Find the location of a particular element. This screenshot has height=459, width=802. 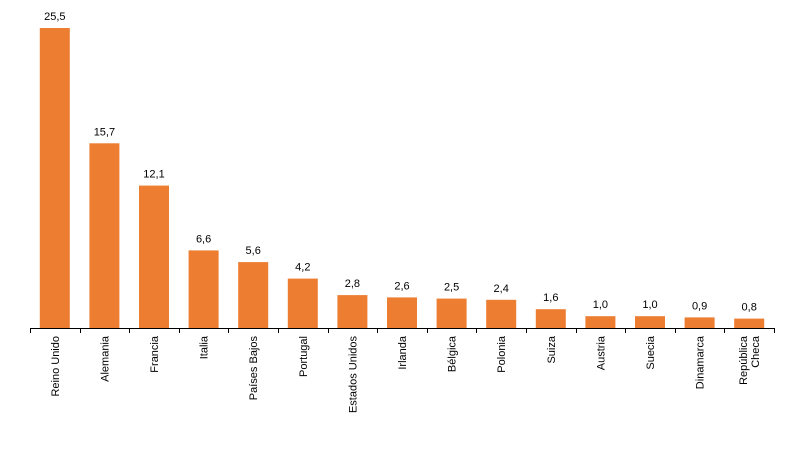

x-axis is located at coordinates (402, 330).